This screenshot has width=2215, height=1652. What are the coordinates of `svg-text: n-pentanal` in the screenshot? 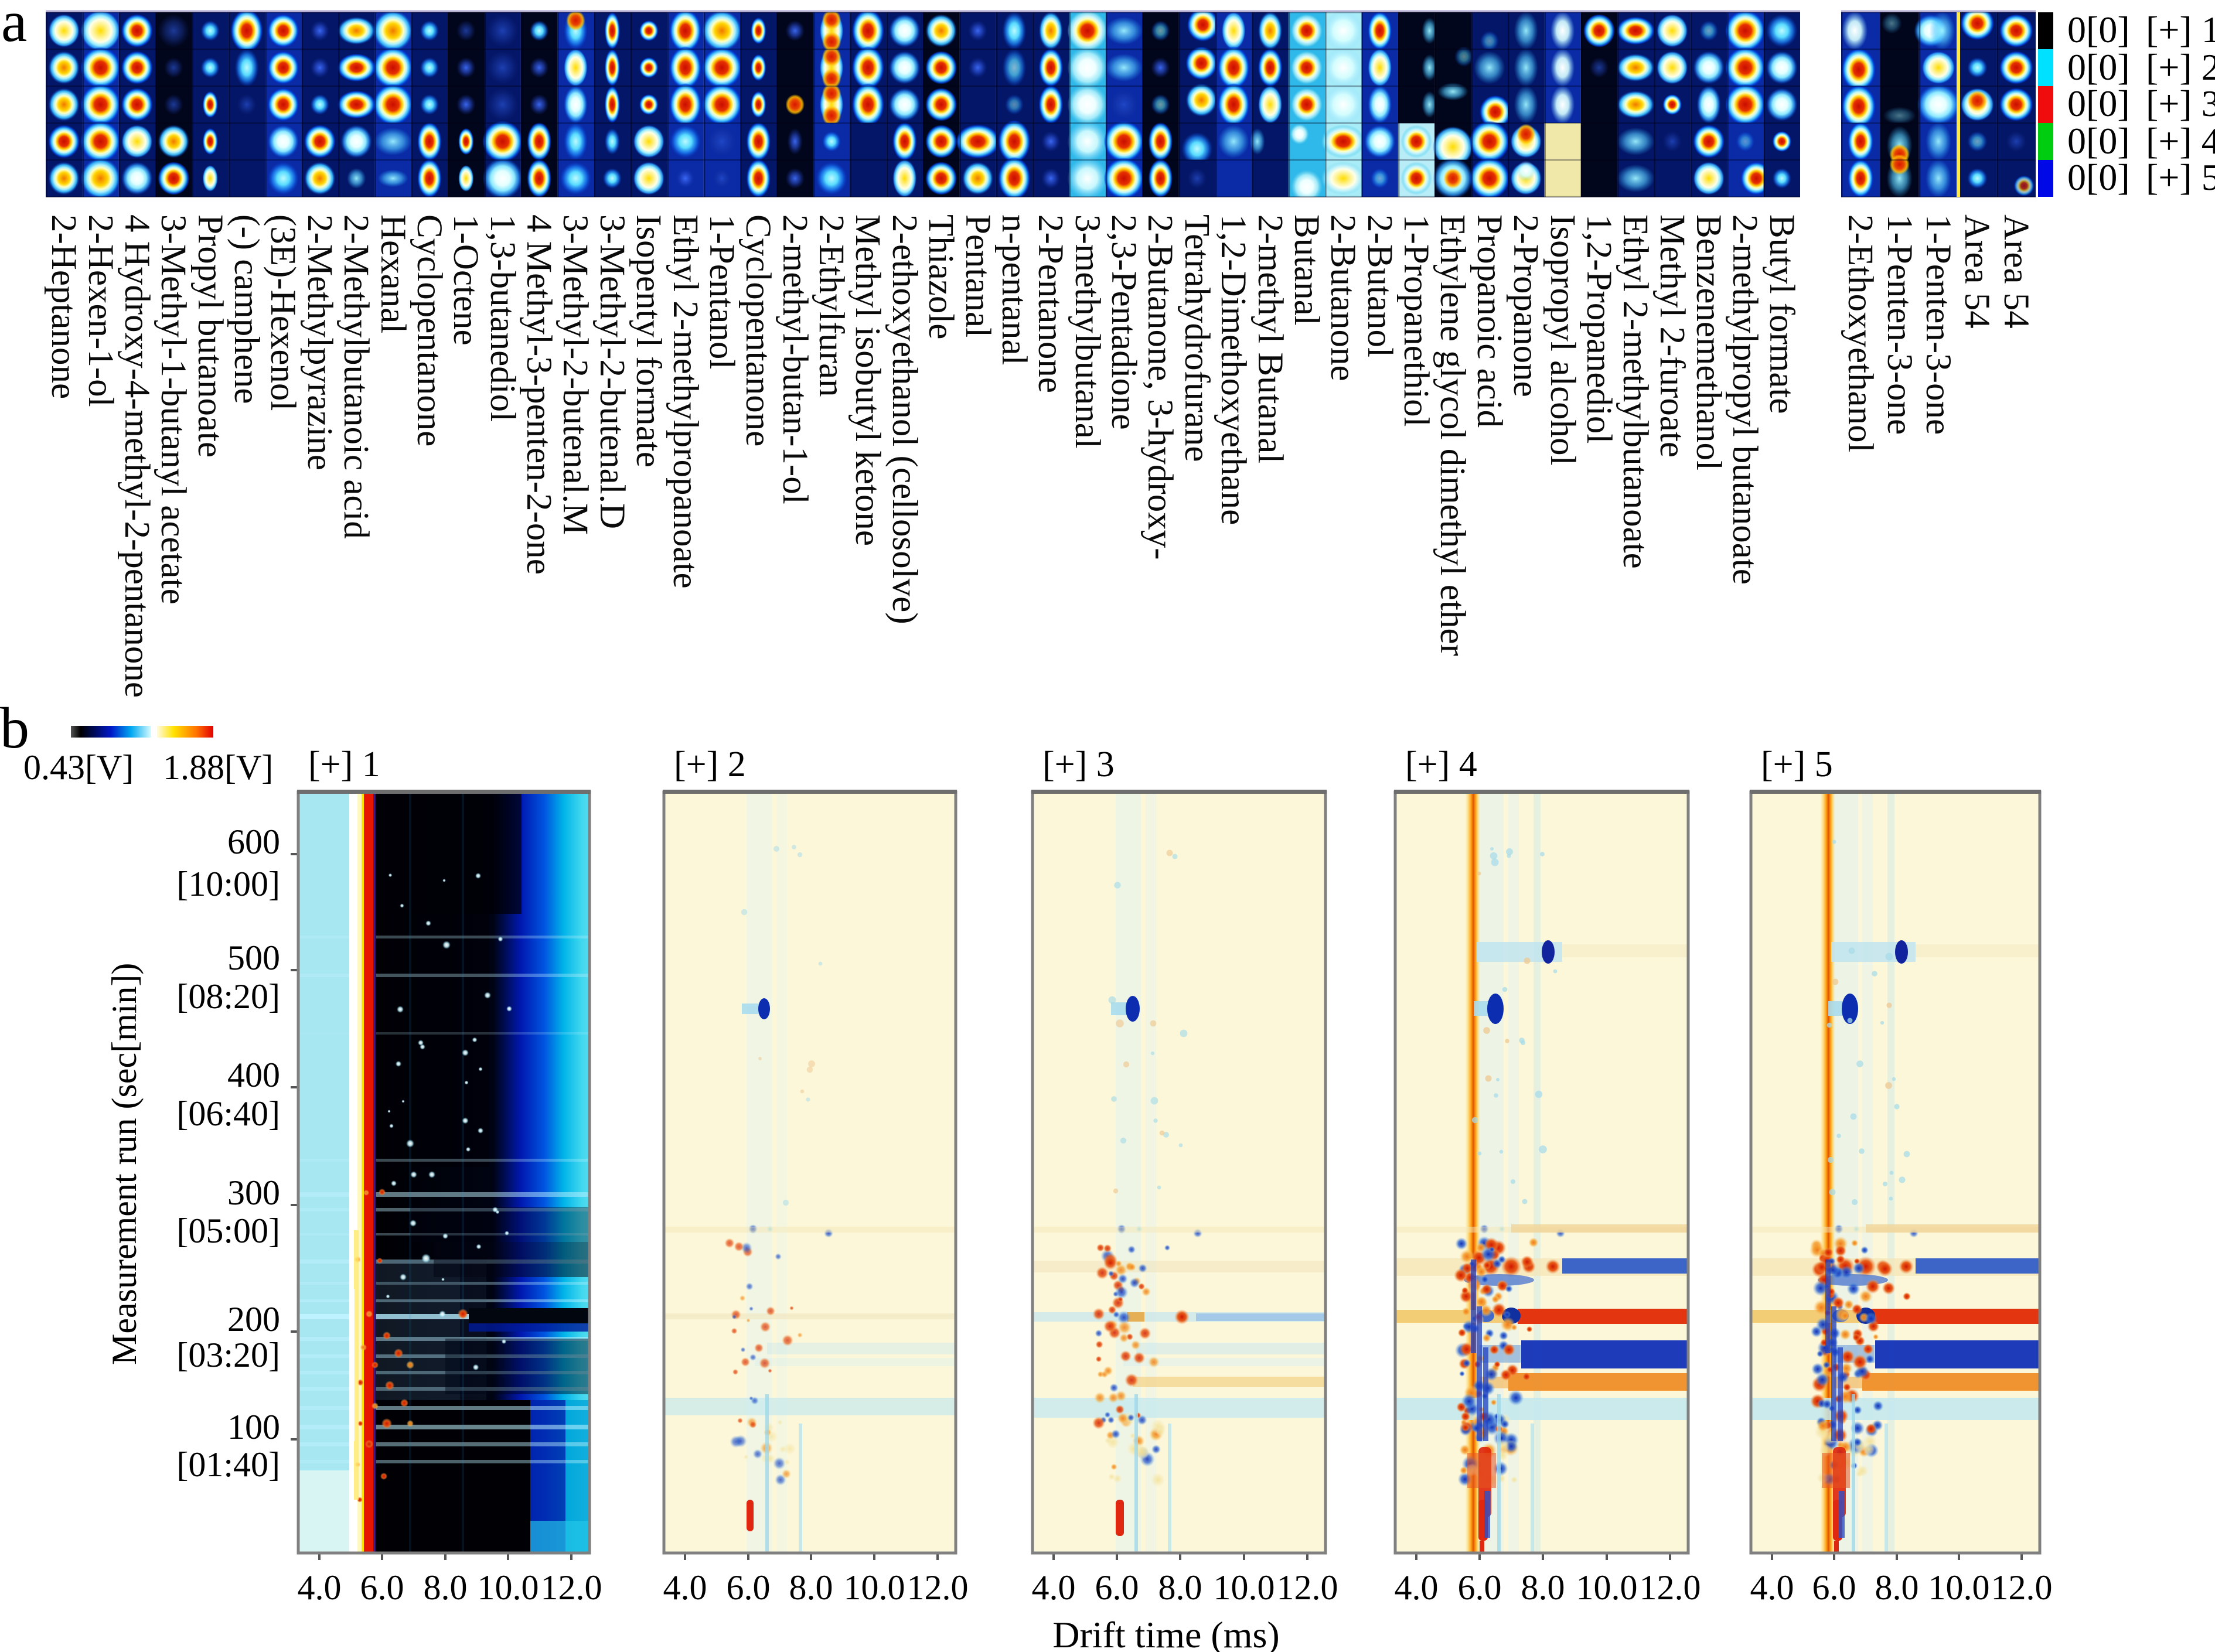 It's located at (1014, 289).